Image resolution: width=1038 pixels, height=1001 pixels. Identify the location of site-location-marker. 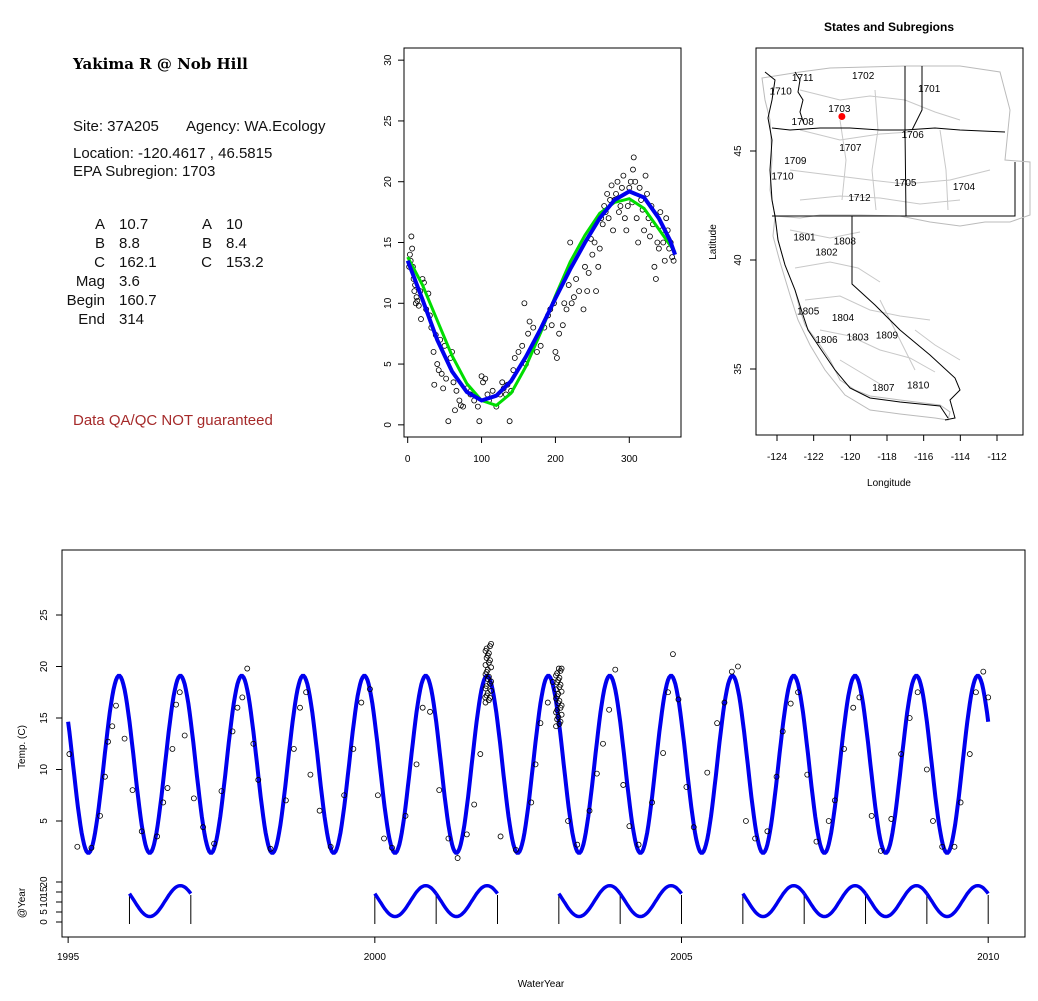
(842, 117).